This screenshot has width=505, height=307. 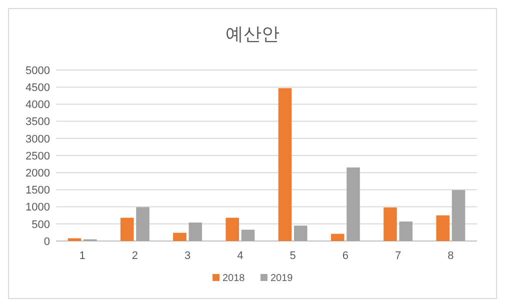 What do you see at coordinates (38, 122) in the screenshot?
I see `y-tick-label: 3500` at bounding box center [38, 122].